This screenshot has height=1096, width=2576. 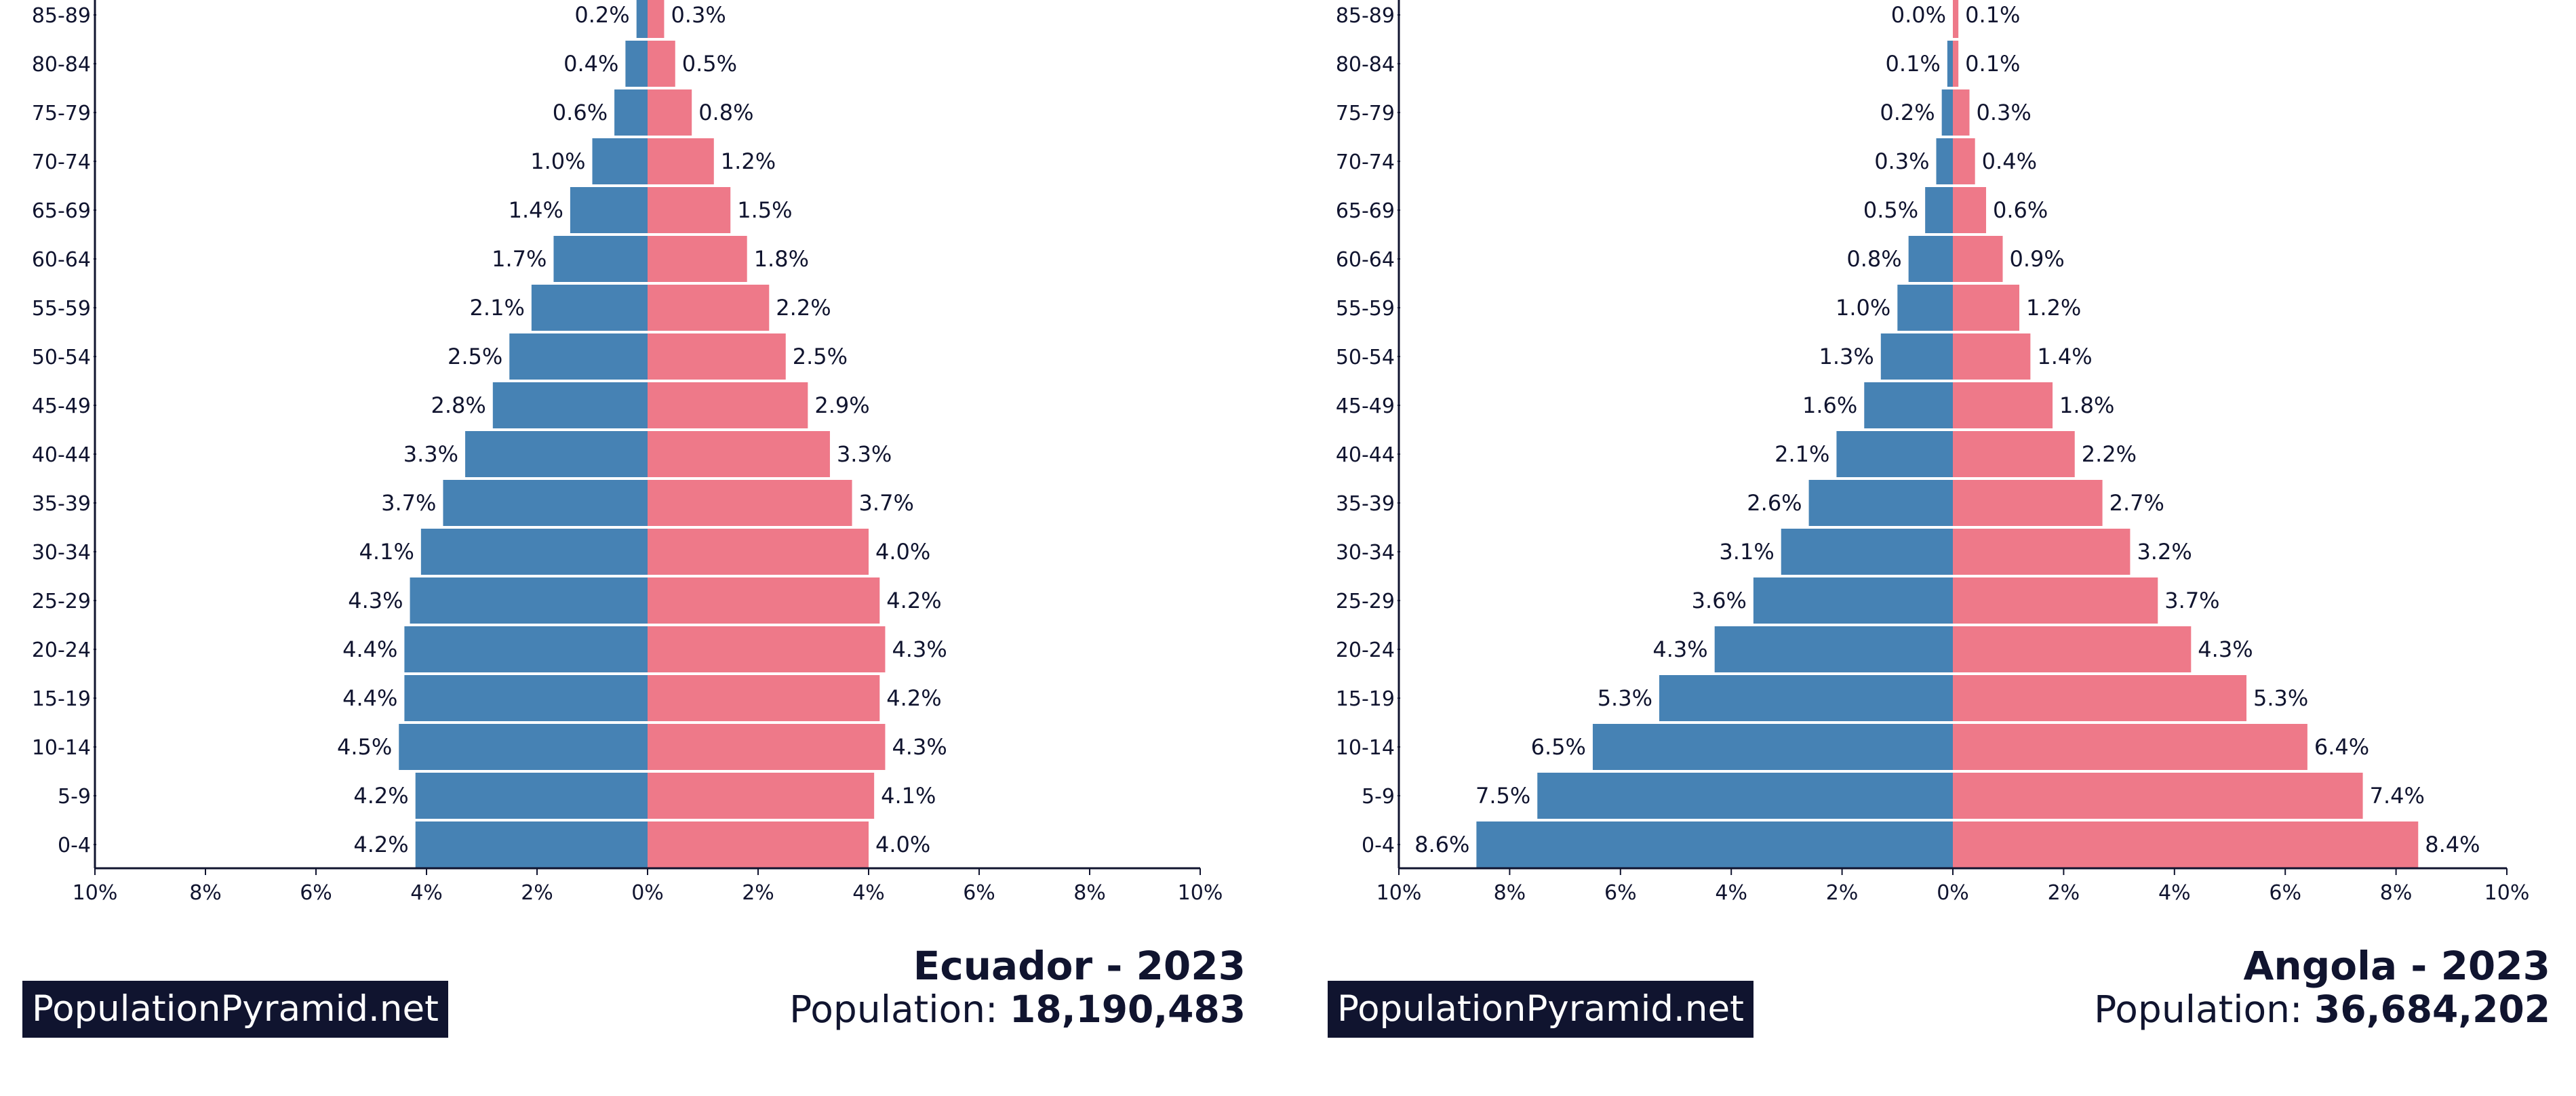 I want to click on population-line: Population: 36,684,202, so click(x=2322, y=1010).